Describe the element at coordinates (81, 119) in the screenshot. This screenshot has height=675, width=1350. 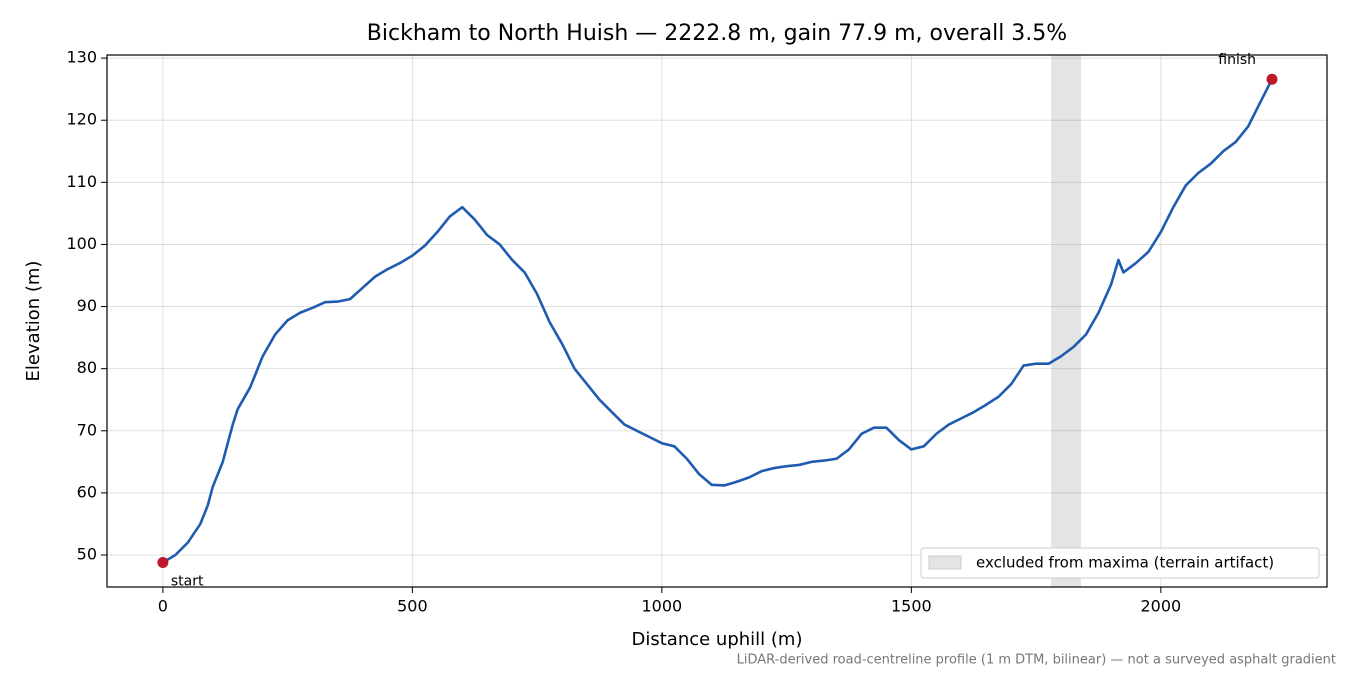
I see `y-tick-label: 120` at that location.